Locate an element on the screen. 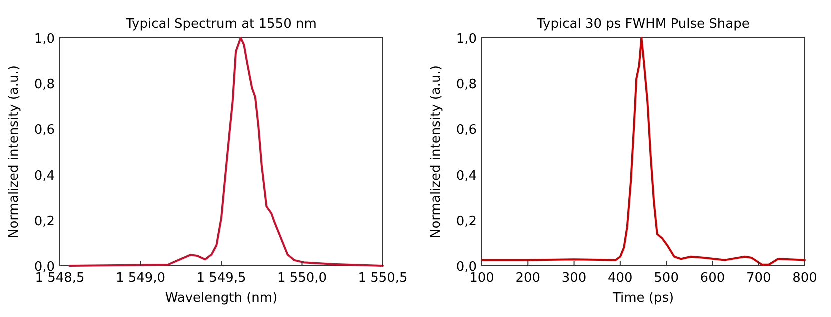 This screenshot has height=317, width=831. x-tick-label: 600 is located at coordinates (713, 278).